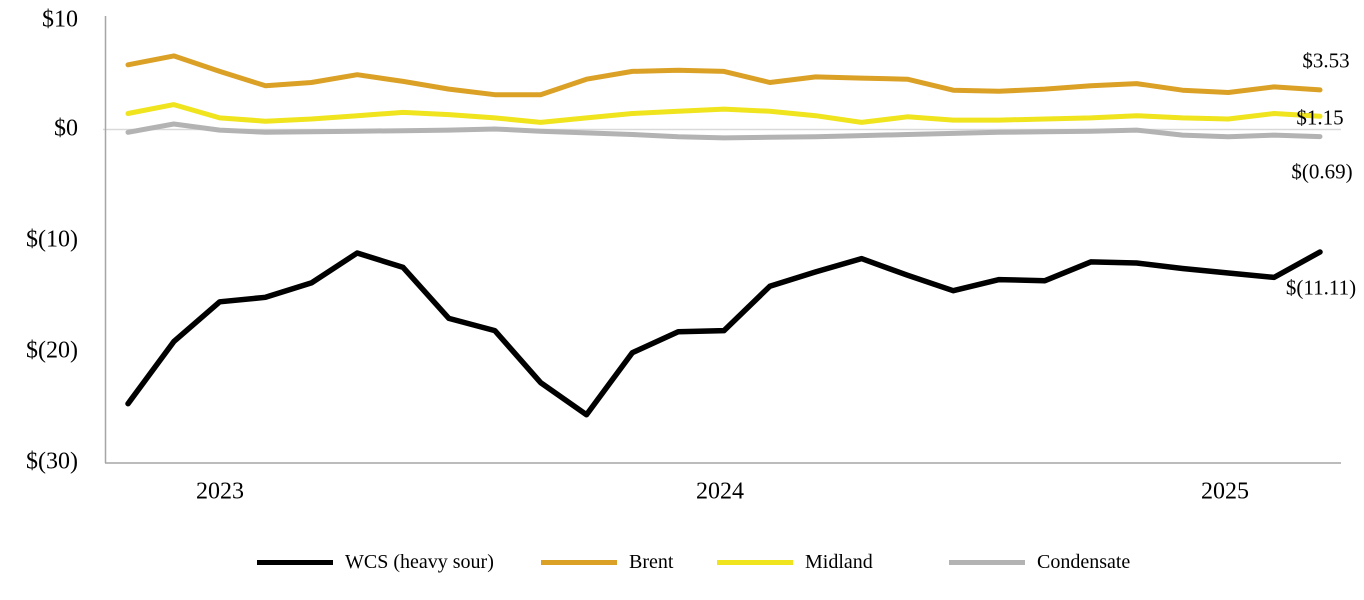  I want to click on end-label-brent: $3.53, so click(1326, 60).